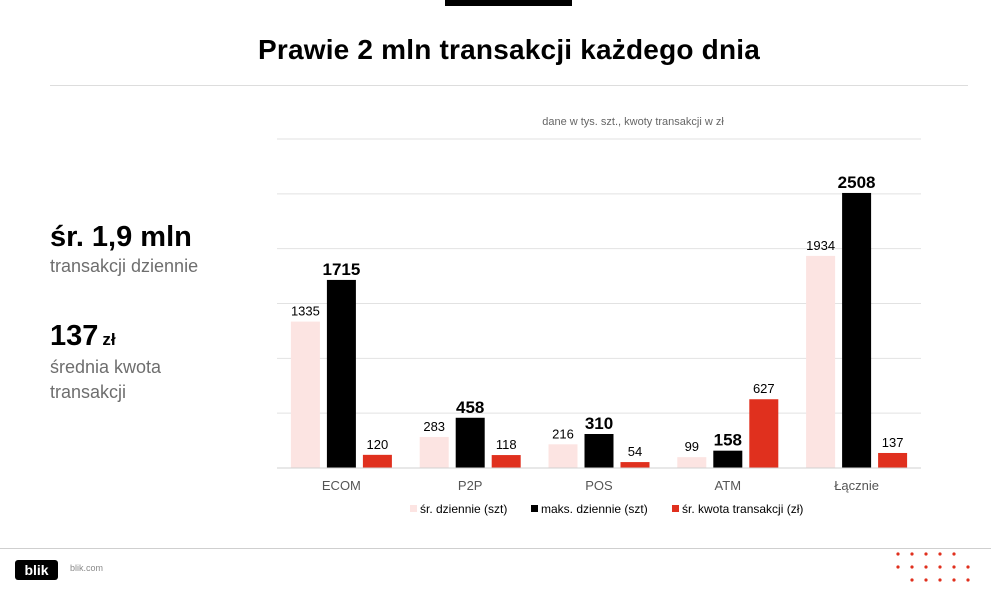  Describe the element at coordinates (563, 433) in the screenshot. I see `data-label: 216` at that location.